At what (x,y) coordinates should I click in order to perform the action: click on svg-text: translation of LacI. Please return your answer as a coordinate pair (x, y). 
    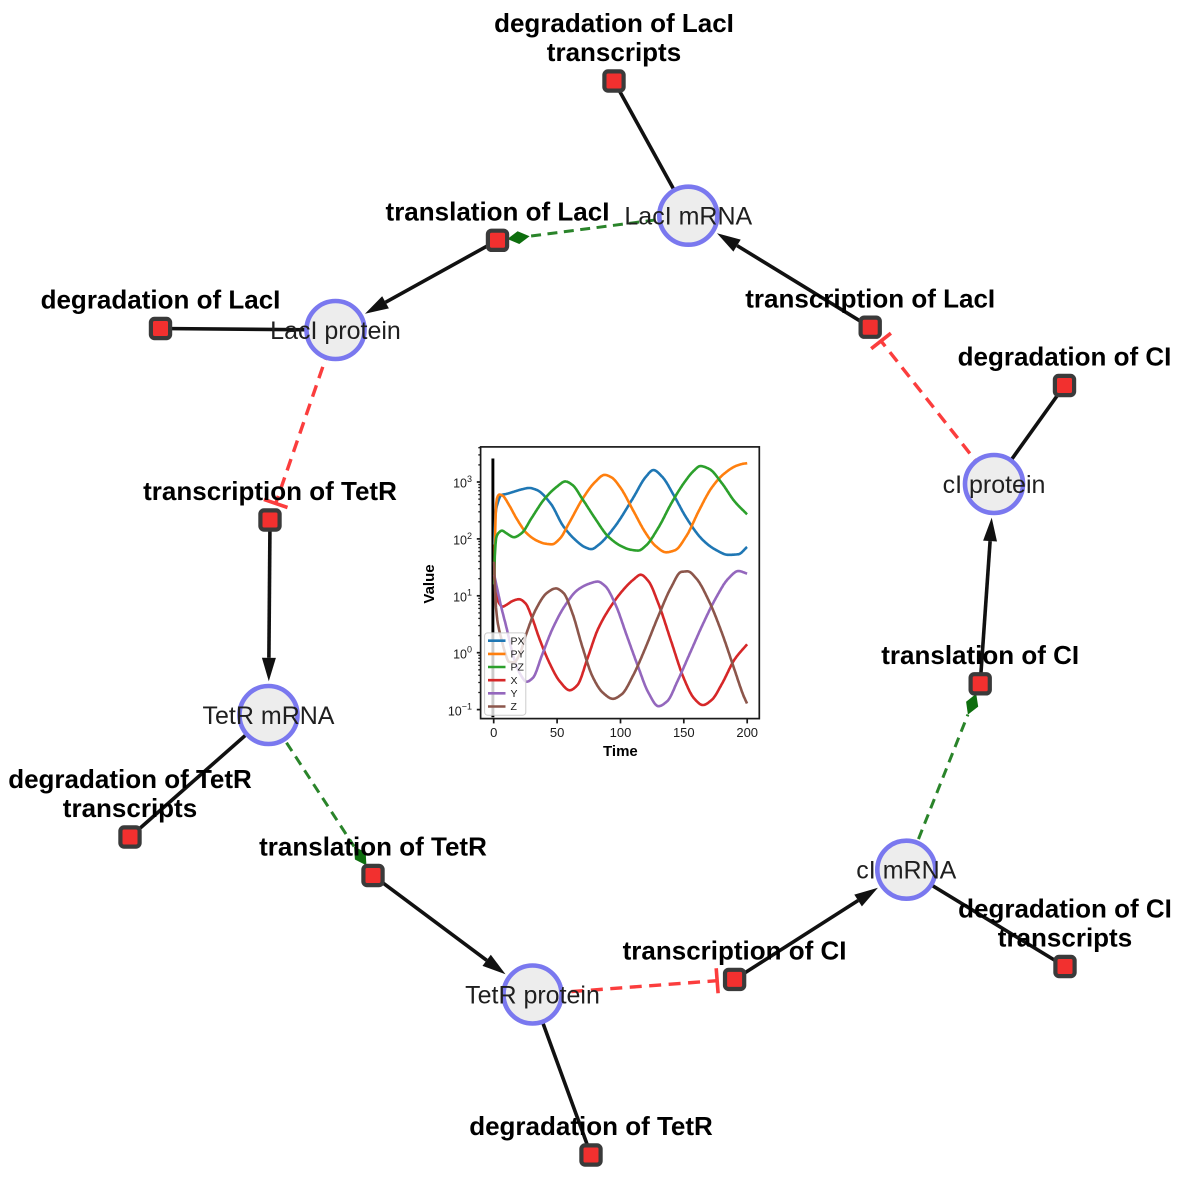
    Looking at the image, I should click on (498, 212).